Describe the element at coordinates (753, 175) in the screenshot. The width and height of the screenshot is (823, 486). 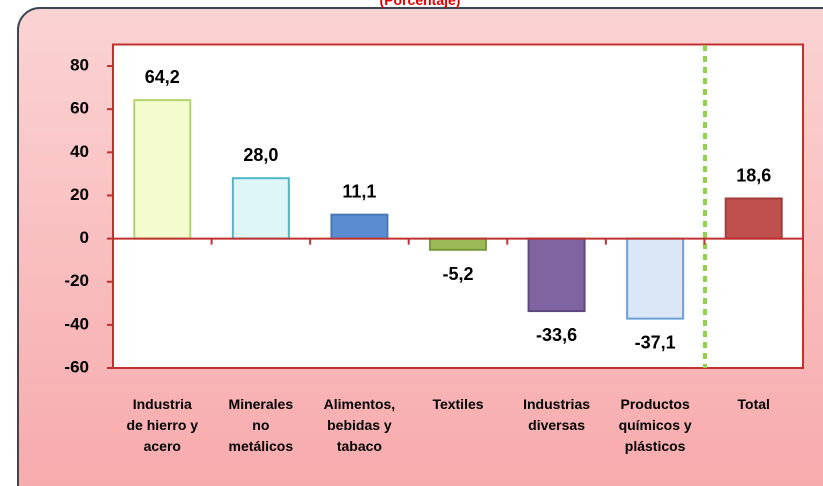
I see `value-label: 18,6` at that location.